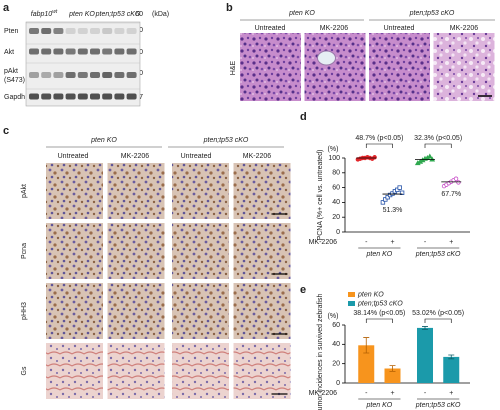 Image resolution: width=500 pixels, height=410 pixels. Describe the element at coordinates (336, 344) in the screenshot. I see `y-tick-label: 40` at that location.